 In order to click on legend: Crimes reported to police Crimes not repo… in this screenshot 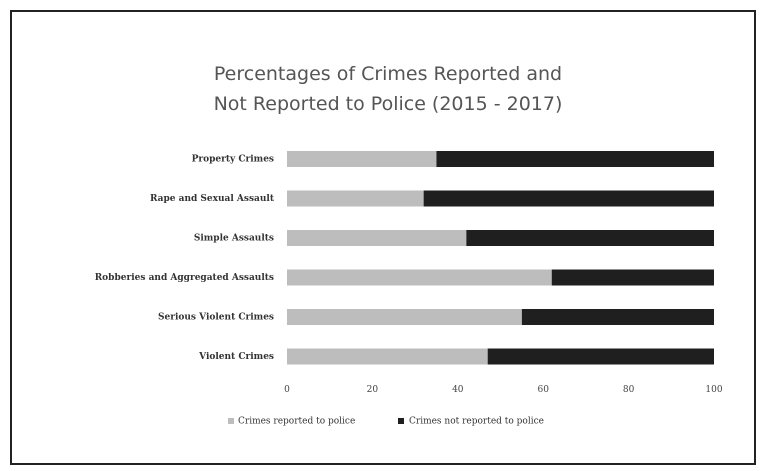, I will do `click(386, 422)`.